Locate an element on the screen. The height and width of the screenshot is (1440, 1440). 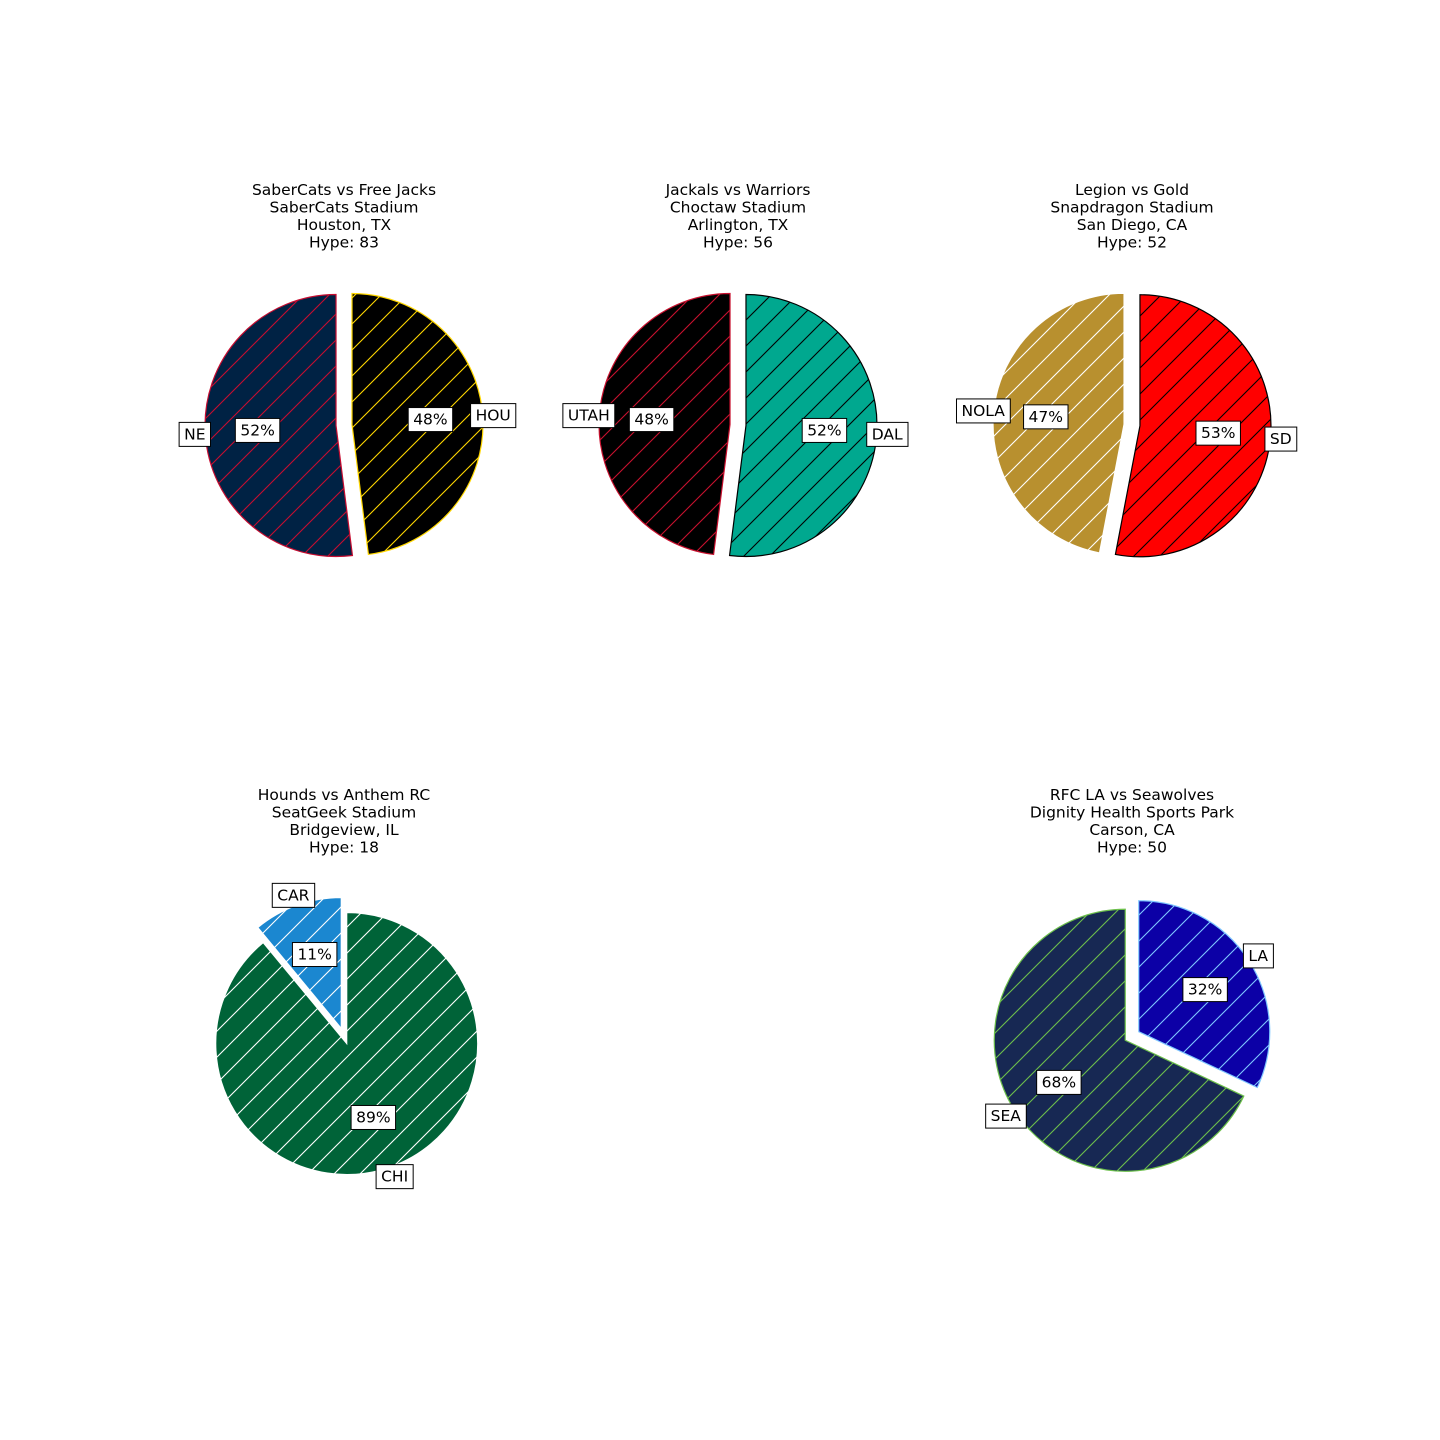
team-label-chi-text: CHI is located at coordinates (394, 1177).